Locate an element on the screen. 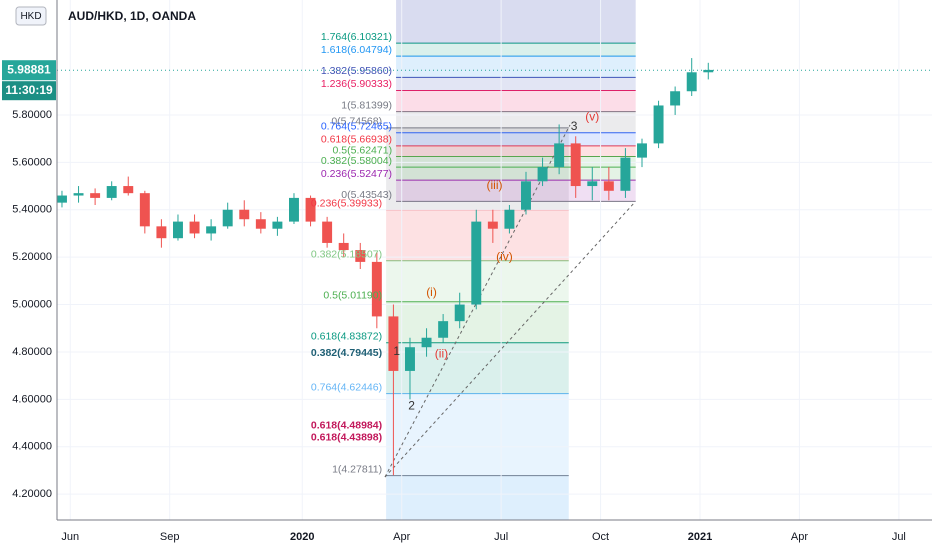 This screenshot has height=550, width=932. fib-label: 0.382(4.79445) is located at coordinates (346, 353).